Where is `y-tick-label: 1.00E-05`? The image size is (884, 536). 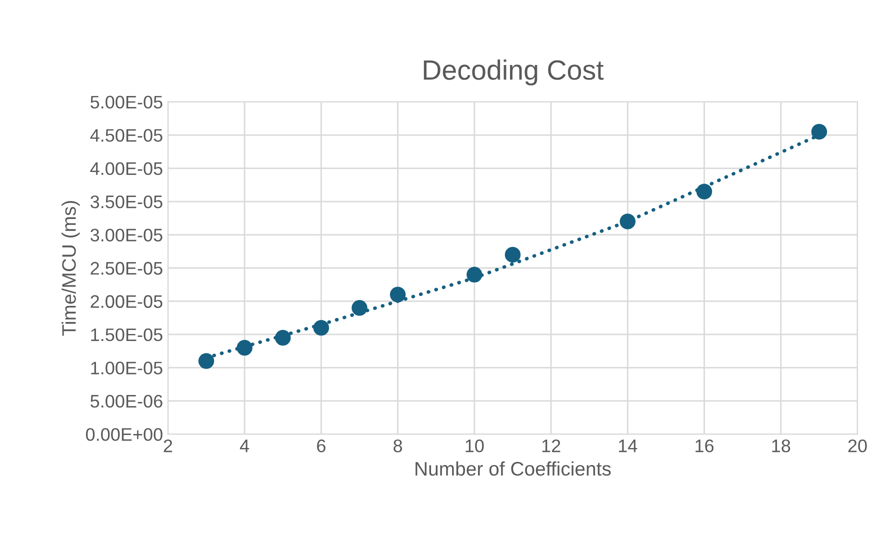
y-tick-label: 1.00E-05 is located at coordinates (126, 368).